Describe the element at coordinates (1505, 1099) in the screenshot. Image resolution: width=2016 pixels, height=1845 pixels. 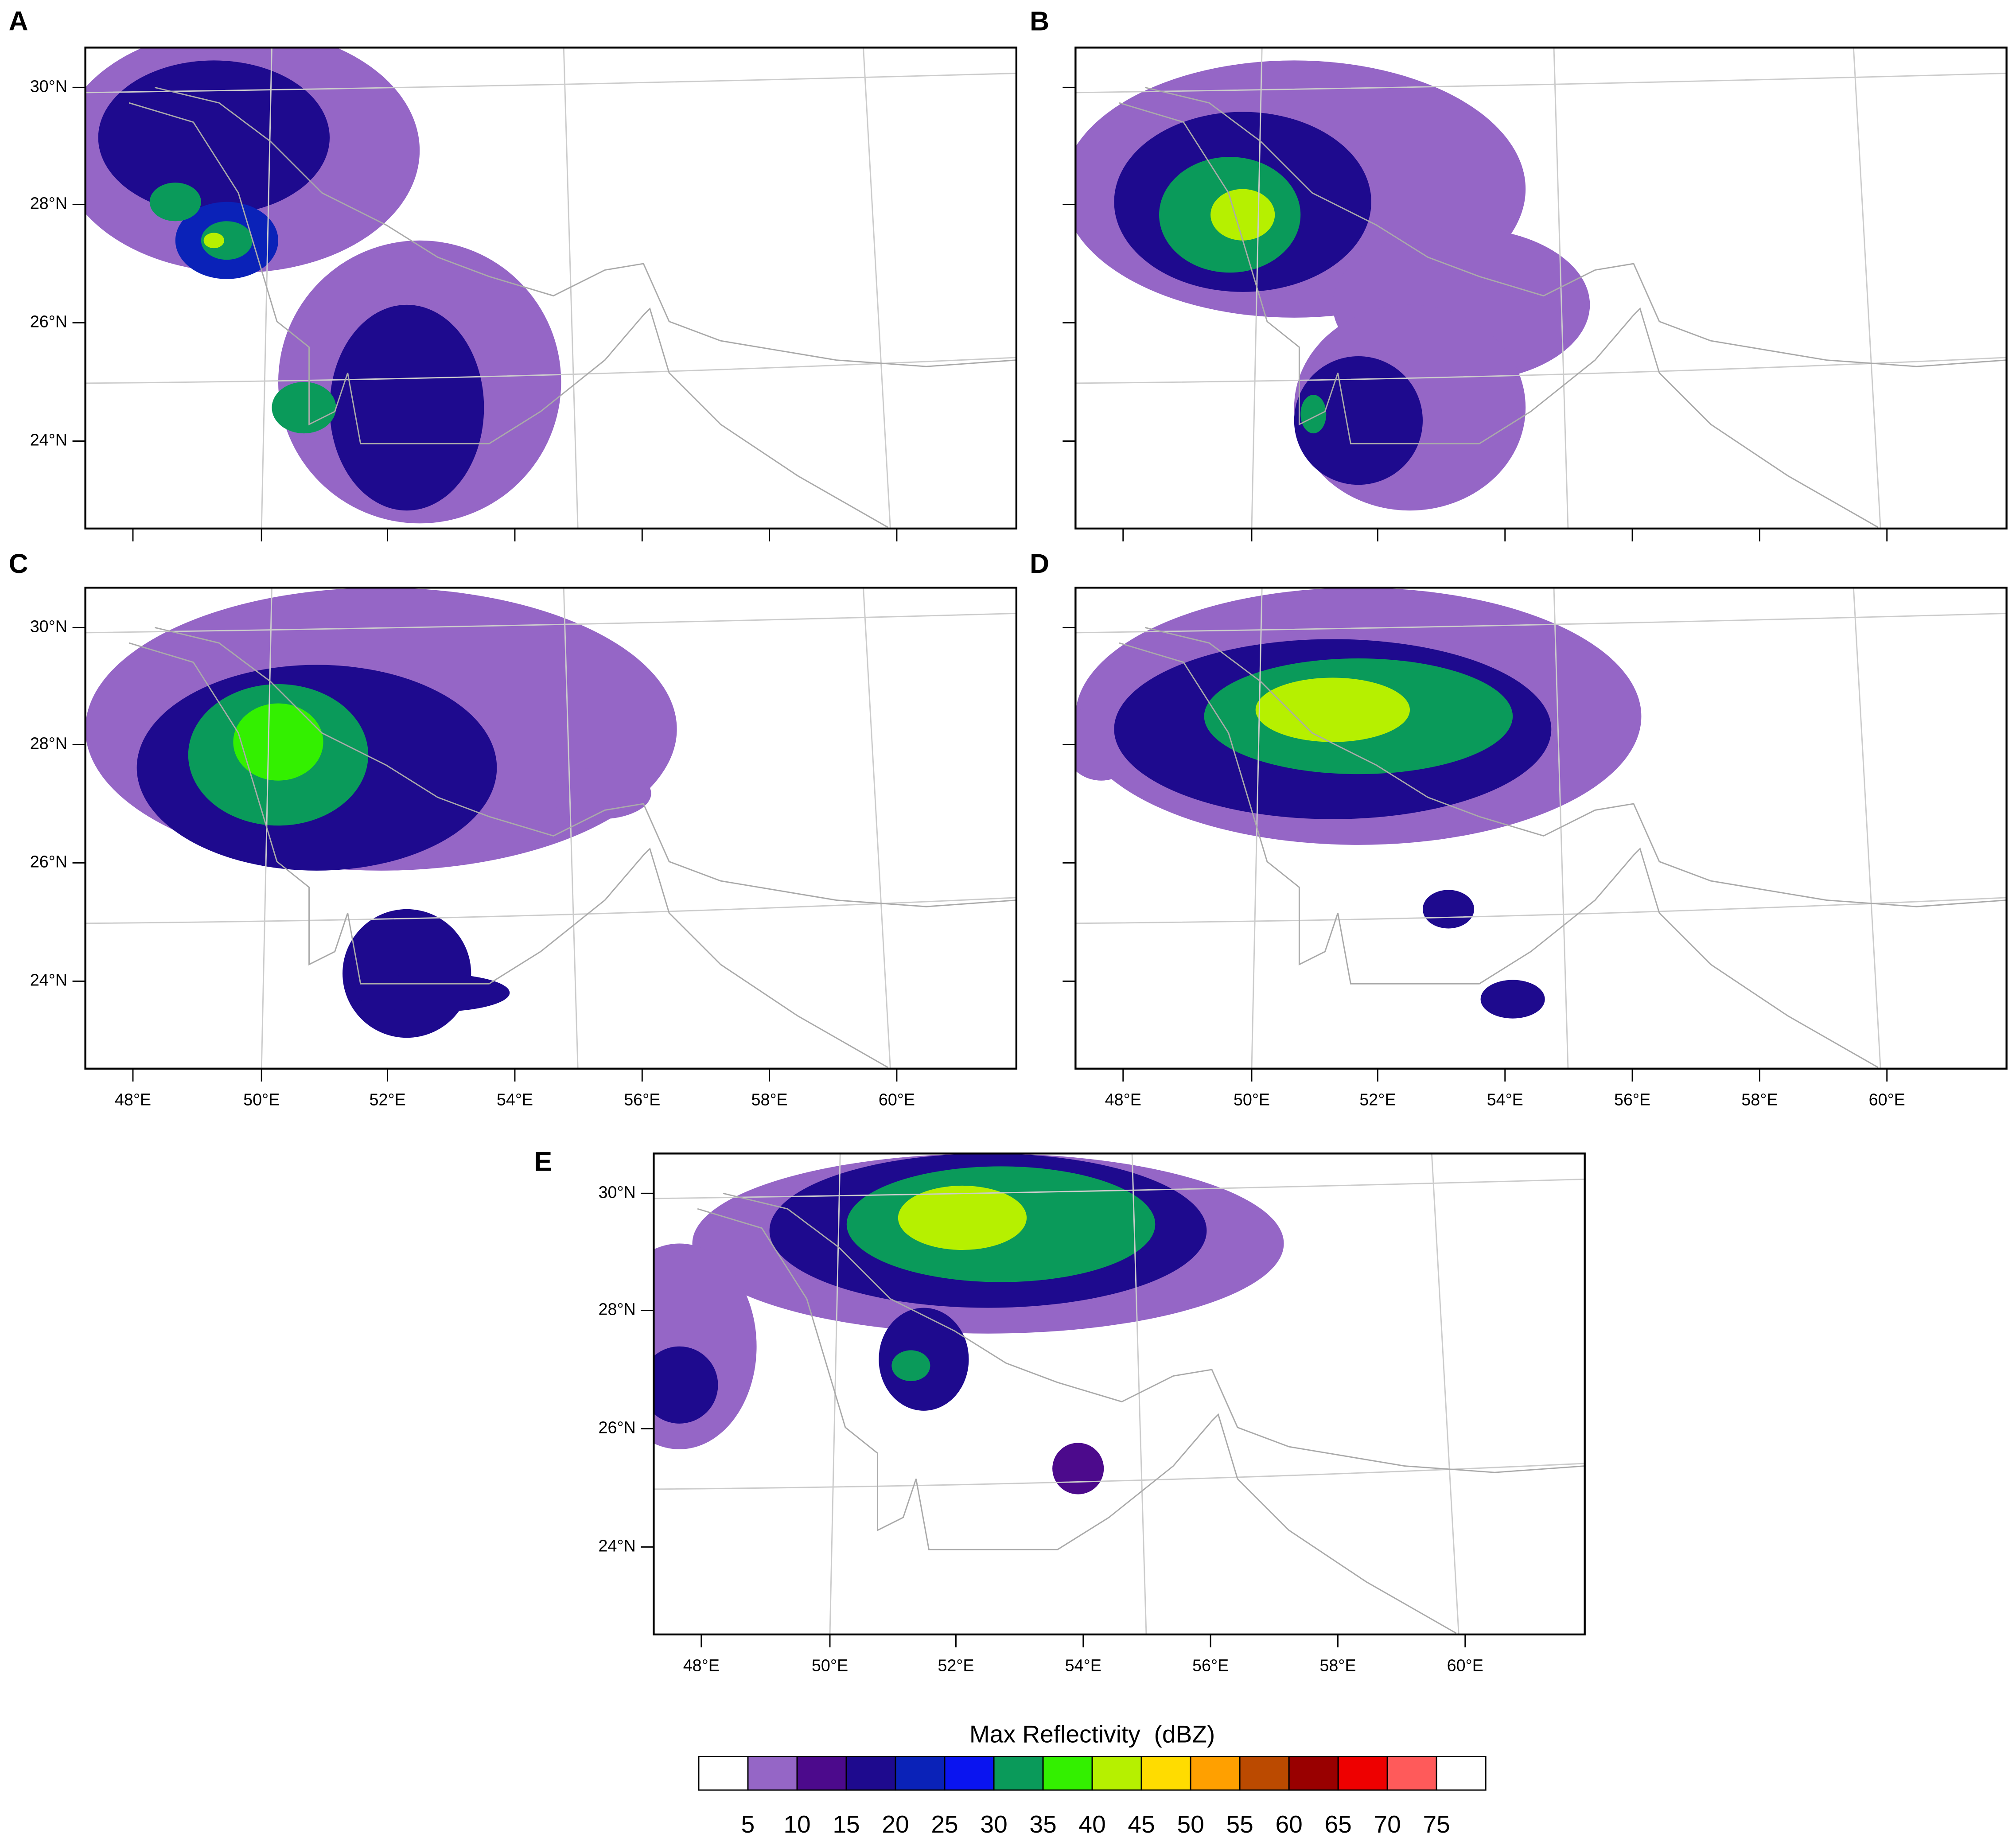
I see `lon-label: 54°E` at that location.